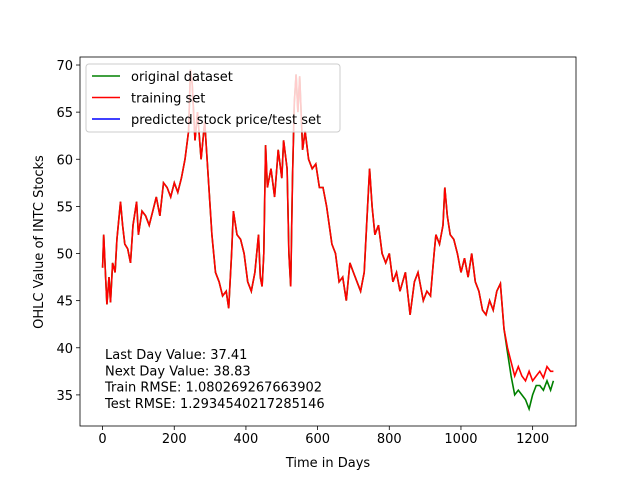  What do you see at coordinates (64, 207) in the screenshot?
I see `y-tick-label: 55` at bounding box center [64, 207].